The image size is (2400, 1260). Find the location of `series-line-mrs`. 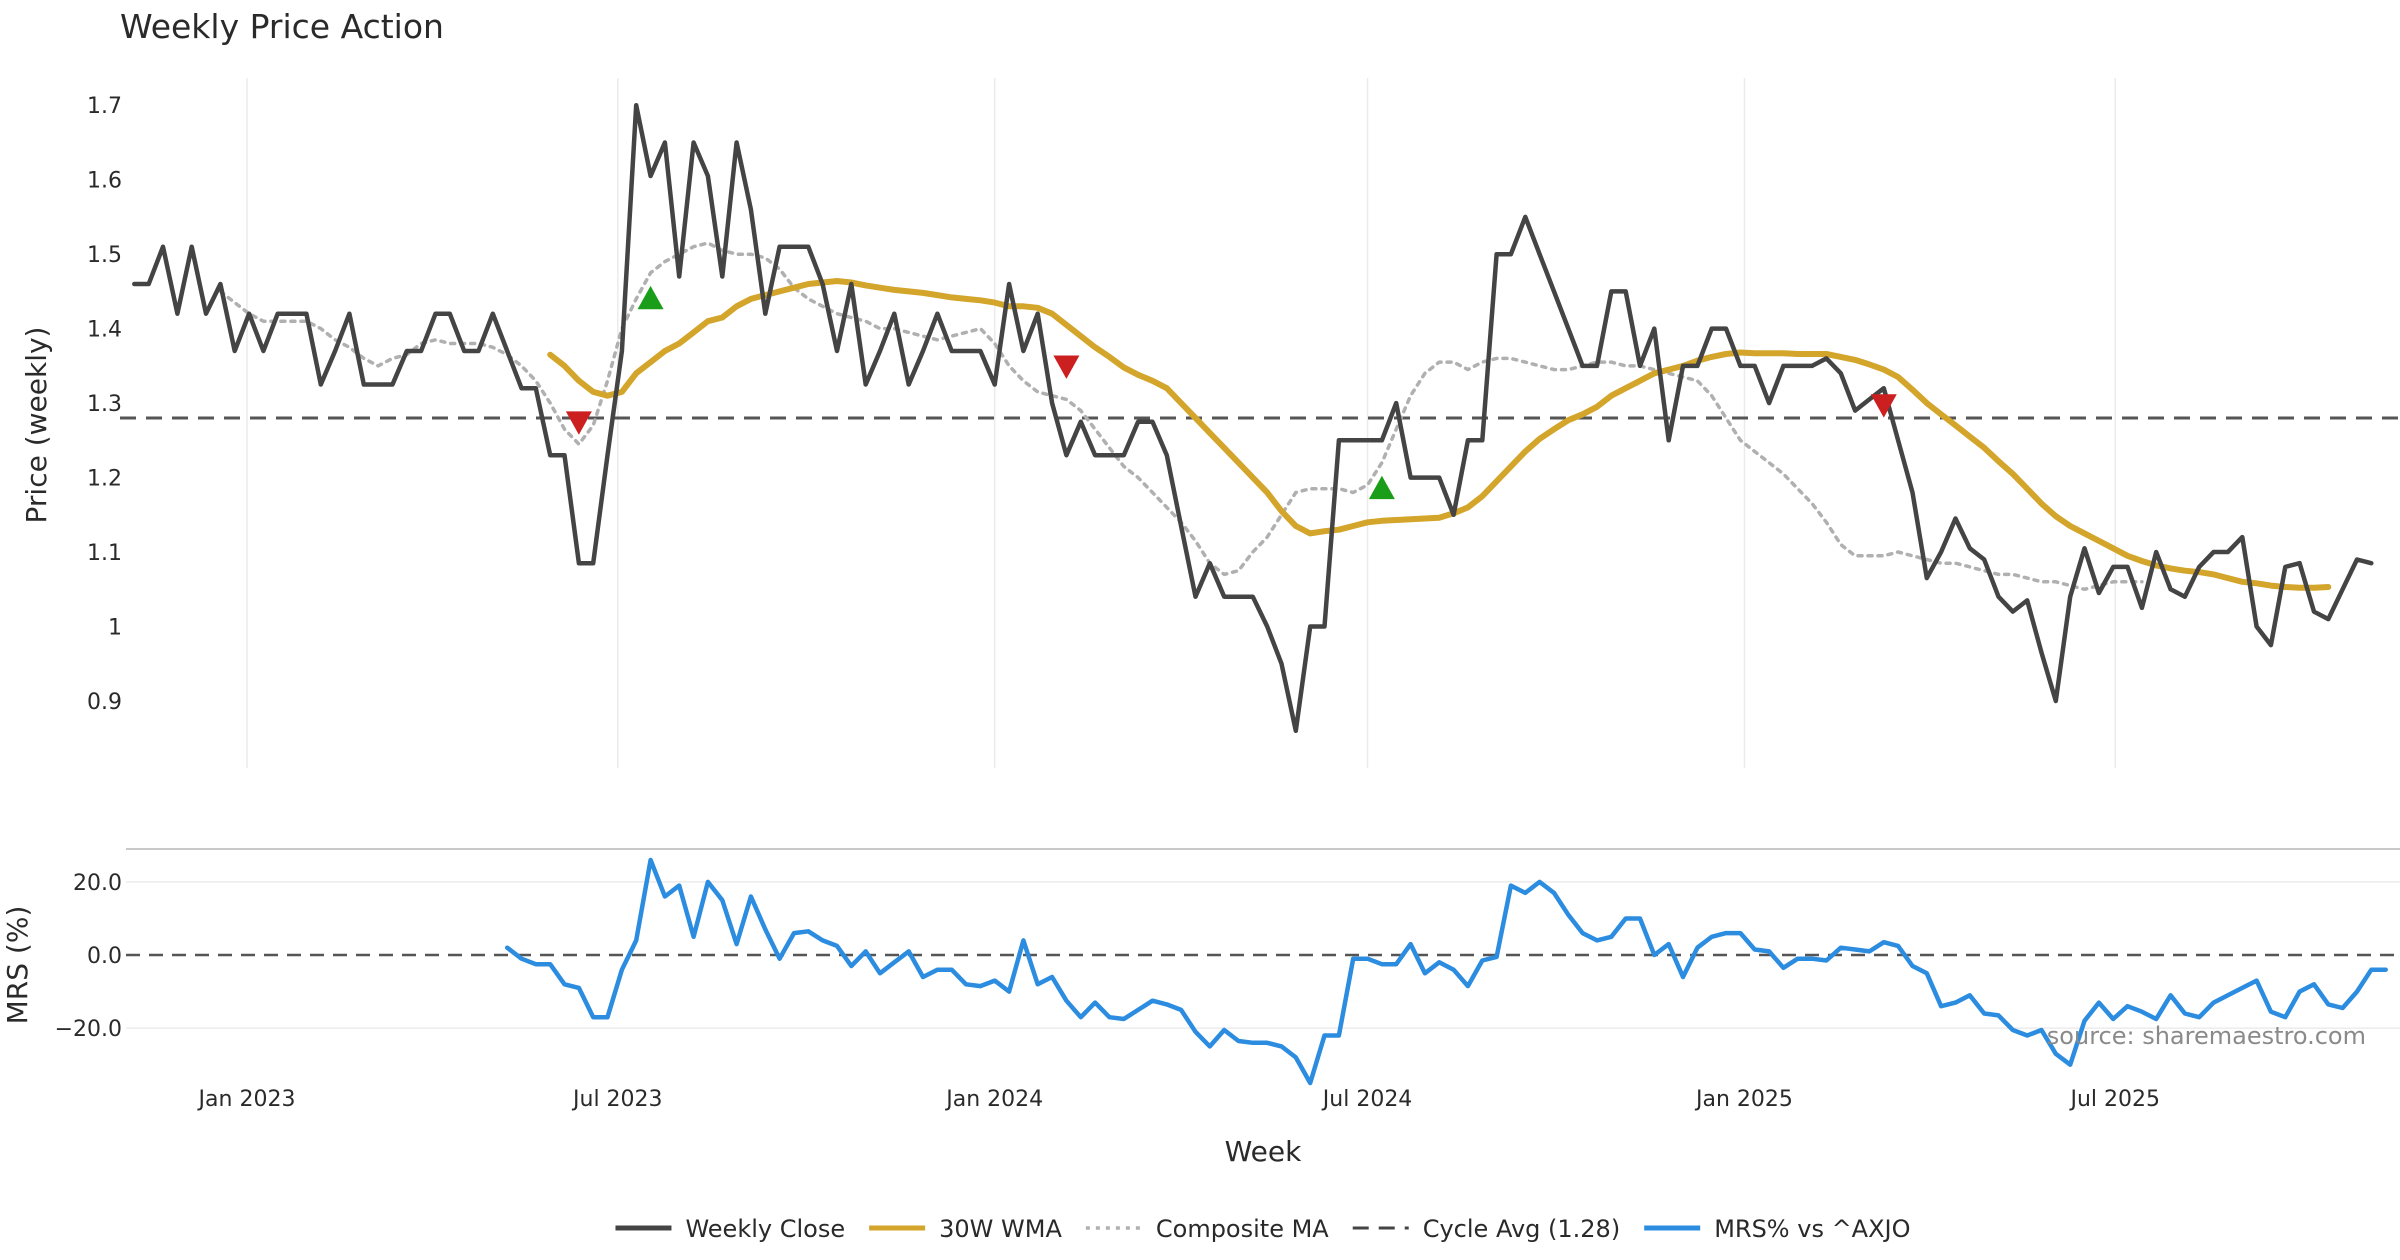

series-line-mrs is located at coordinates (1446, 971).